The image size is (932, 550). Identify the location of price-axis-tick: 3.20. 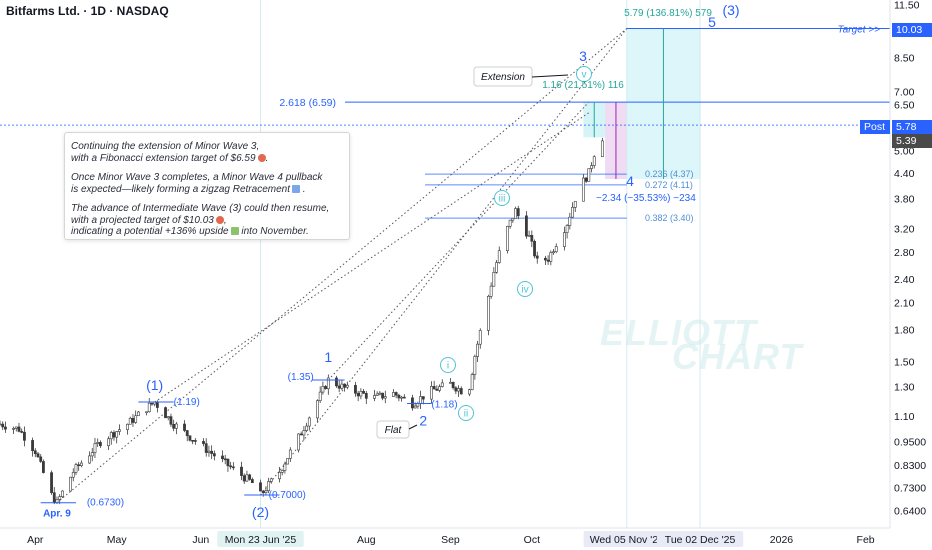
(904, 230).